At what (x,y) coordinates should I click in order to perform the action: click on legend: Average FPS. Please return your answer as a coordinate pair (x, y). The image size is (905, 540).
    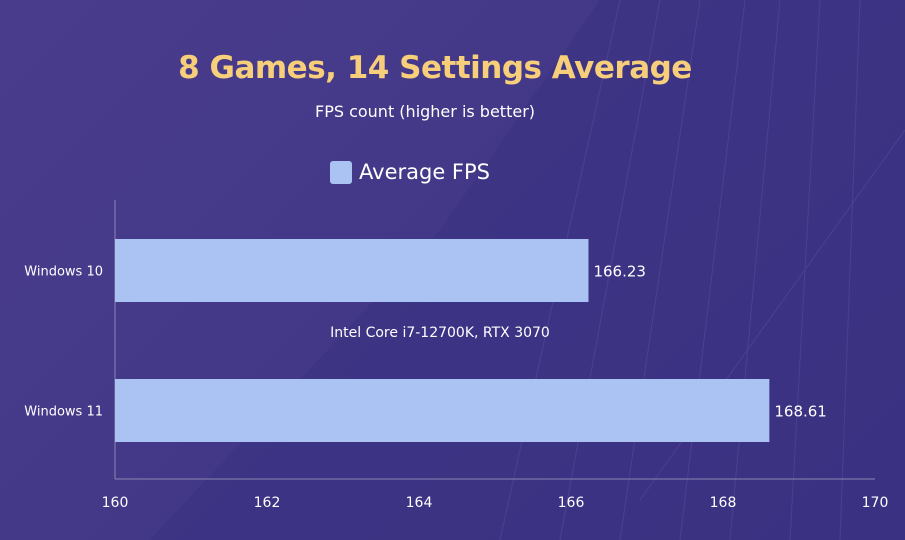
    Looking at the image, I should click on (410, 172).